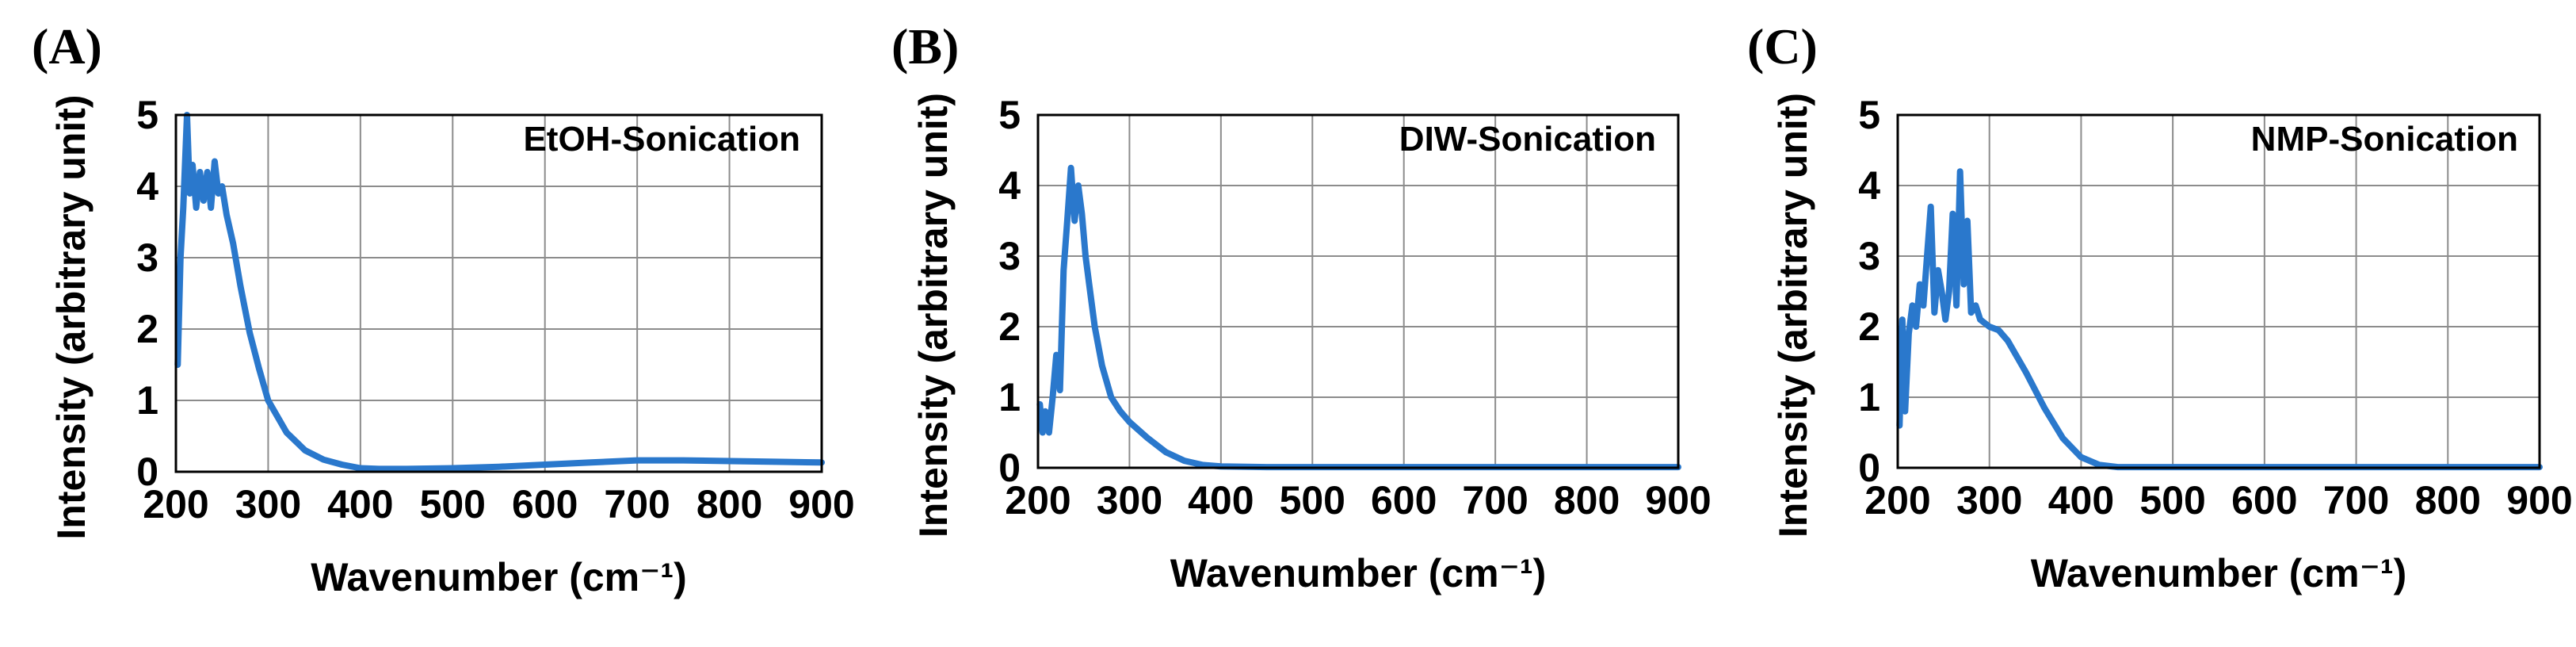 The height and width of the screenshot is (647, 2576). I want to click on series-annotation: NMP-Sonication, so click(2384, 139).